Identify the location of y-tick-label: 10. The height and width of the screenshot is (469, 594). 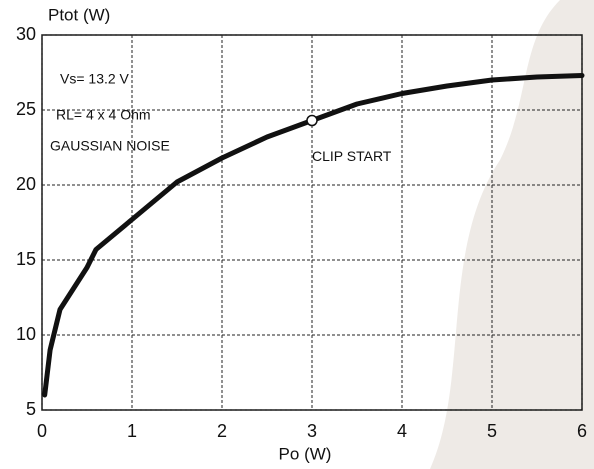
(26, 334).